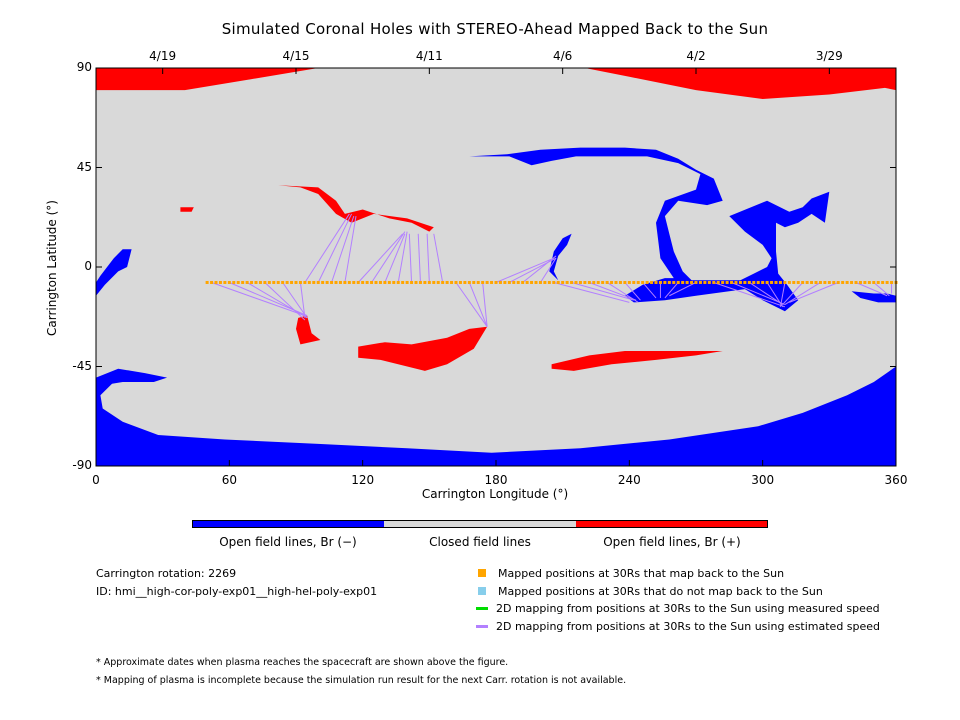 Image resolution: width=960 pixels, height=720 pixels. Describe the element at coordinates (482, 608) in the screenshot. I see `legend-line-measured` at that location.